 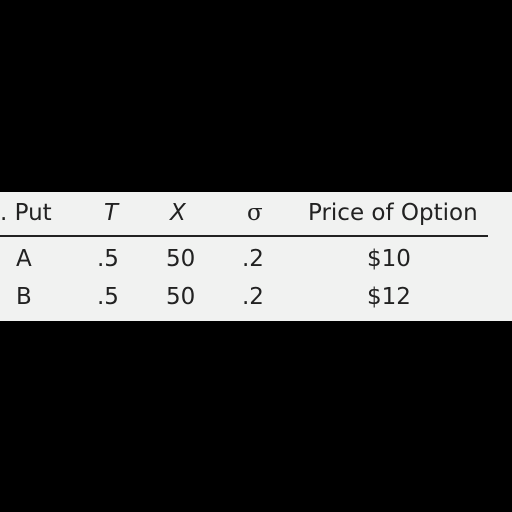 I want to click on header-sigma: σ, so click(x=255, y=213).